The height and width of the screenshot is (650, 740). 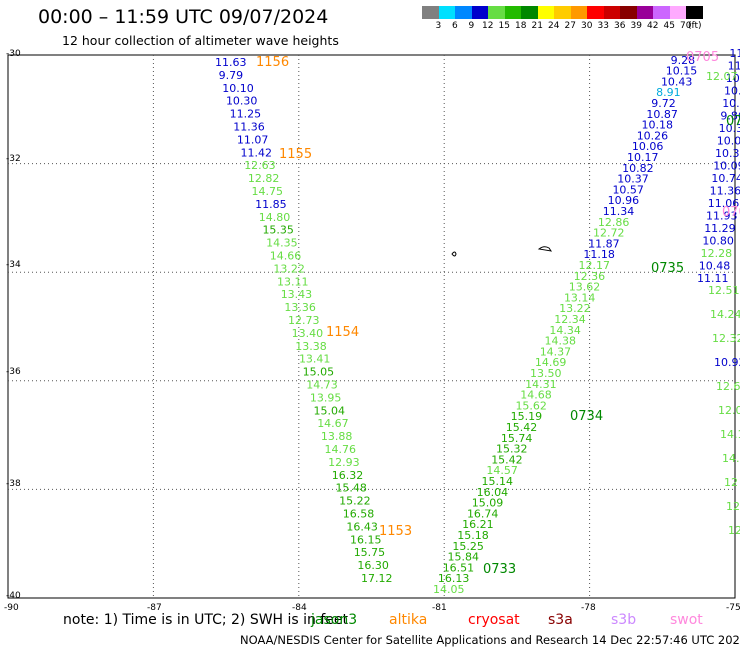 I want to click on track-east-value: 16.21, so click(x=478, y=524).